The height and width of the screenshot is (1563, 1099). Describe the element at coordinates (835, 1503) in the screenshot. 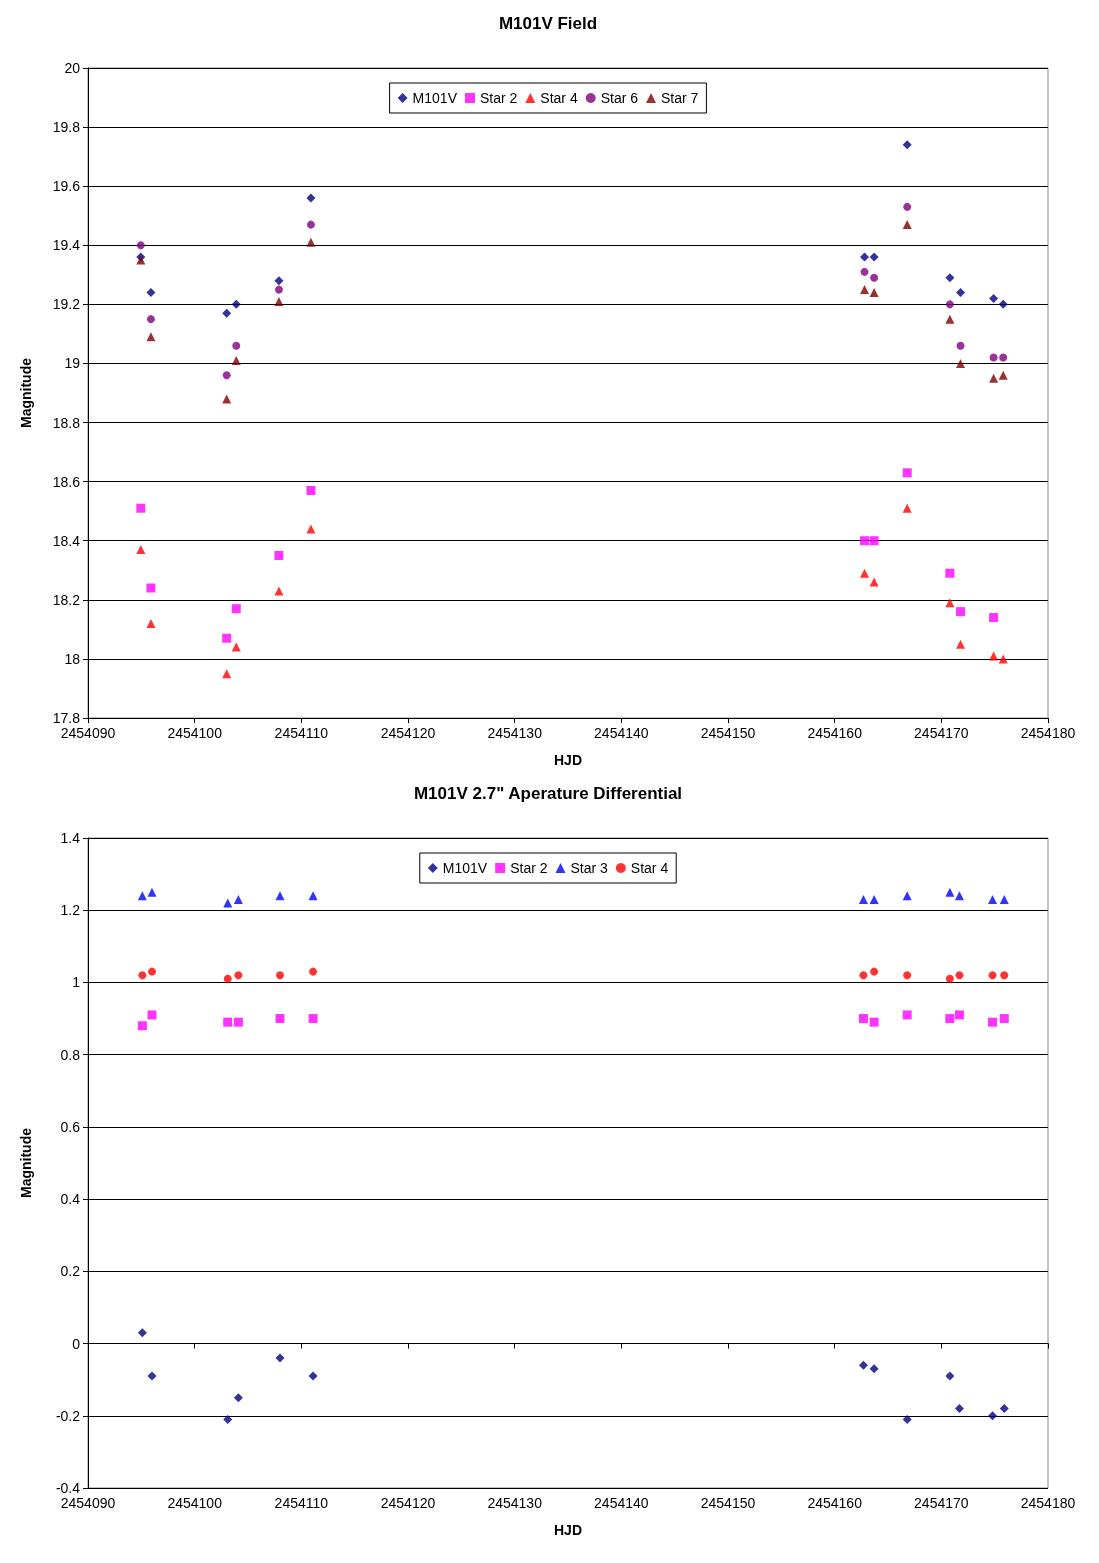

I see `x-tick-label: 2454160` at that location.